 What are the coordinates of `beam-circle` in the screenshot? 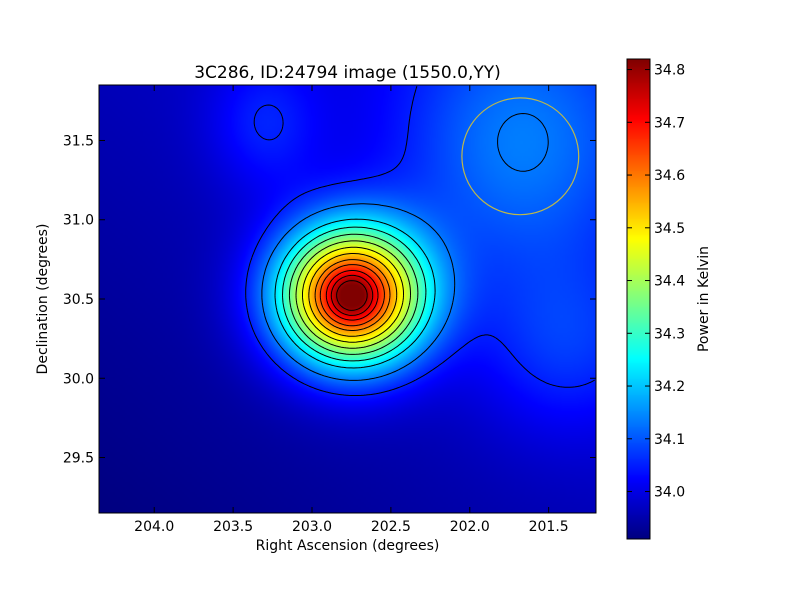 It's located at (520, 156).